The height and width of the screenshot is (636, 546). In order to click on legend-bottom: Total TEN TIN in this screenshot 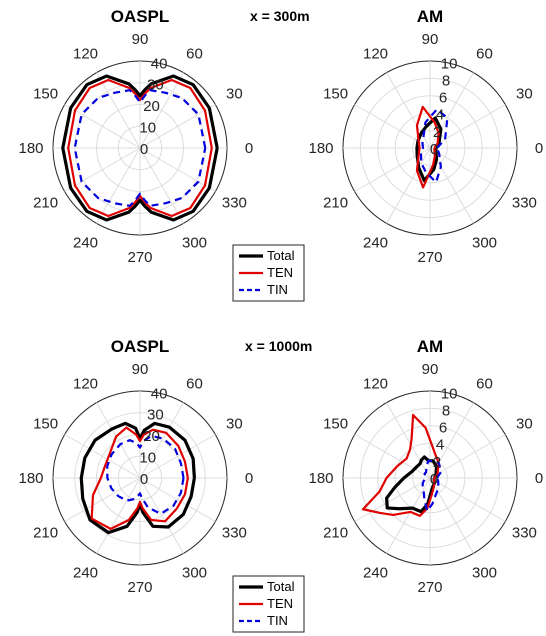, I will do `click(268, 604)`.